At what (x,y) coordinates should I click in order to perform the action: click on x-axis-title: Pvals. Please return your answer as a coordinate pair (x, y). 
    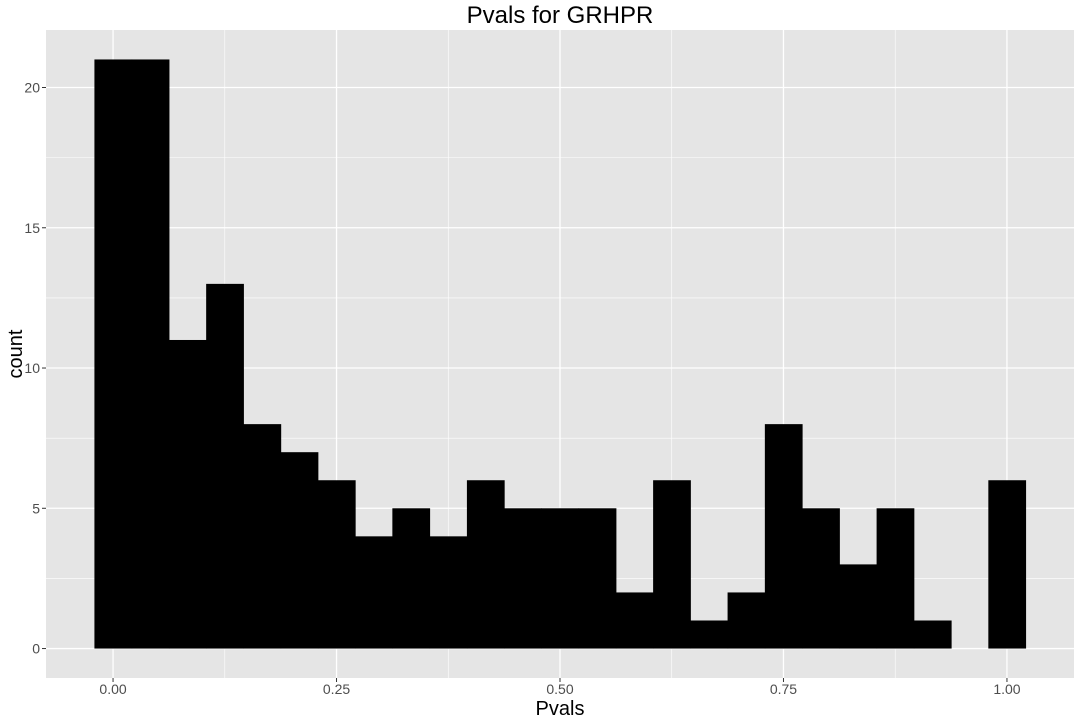
    Looking at the image, I should click on (560, 709).